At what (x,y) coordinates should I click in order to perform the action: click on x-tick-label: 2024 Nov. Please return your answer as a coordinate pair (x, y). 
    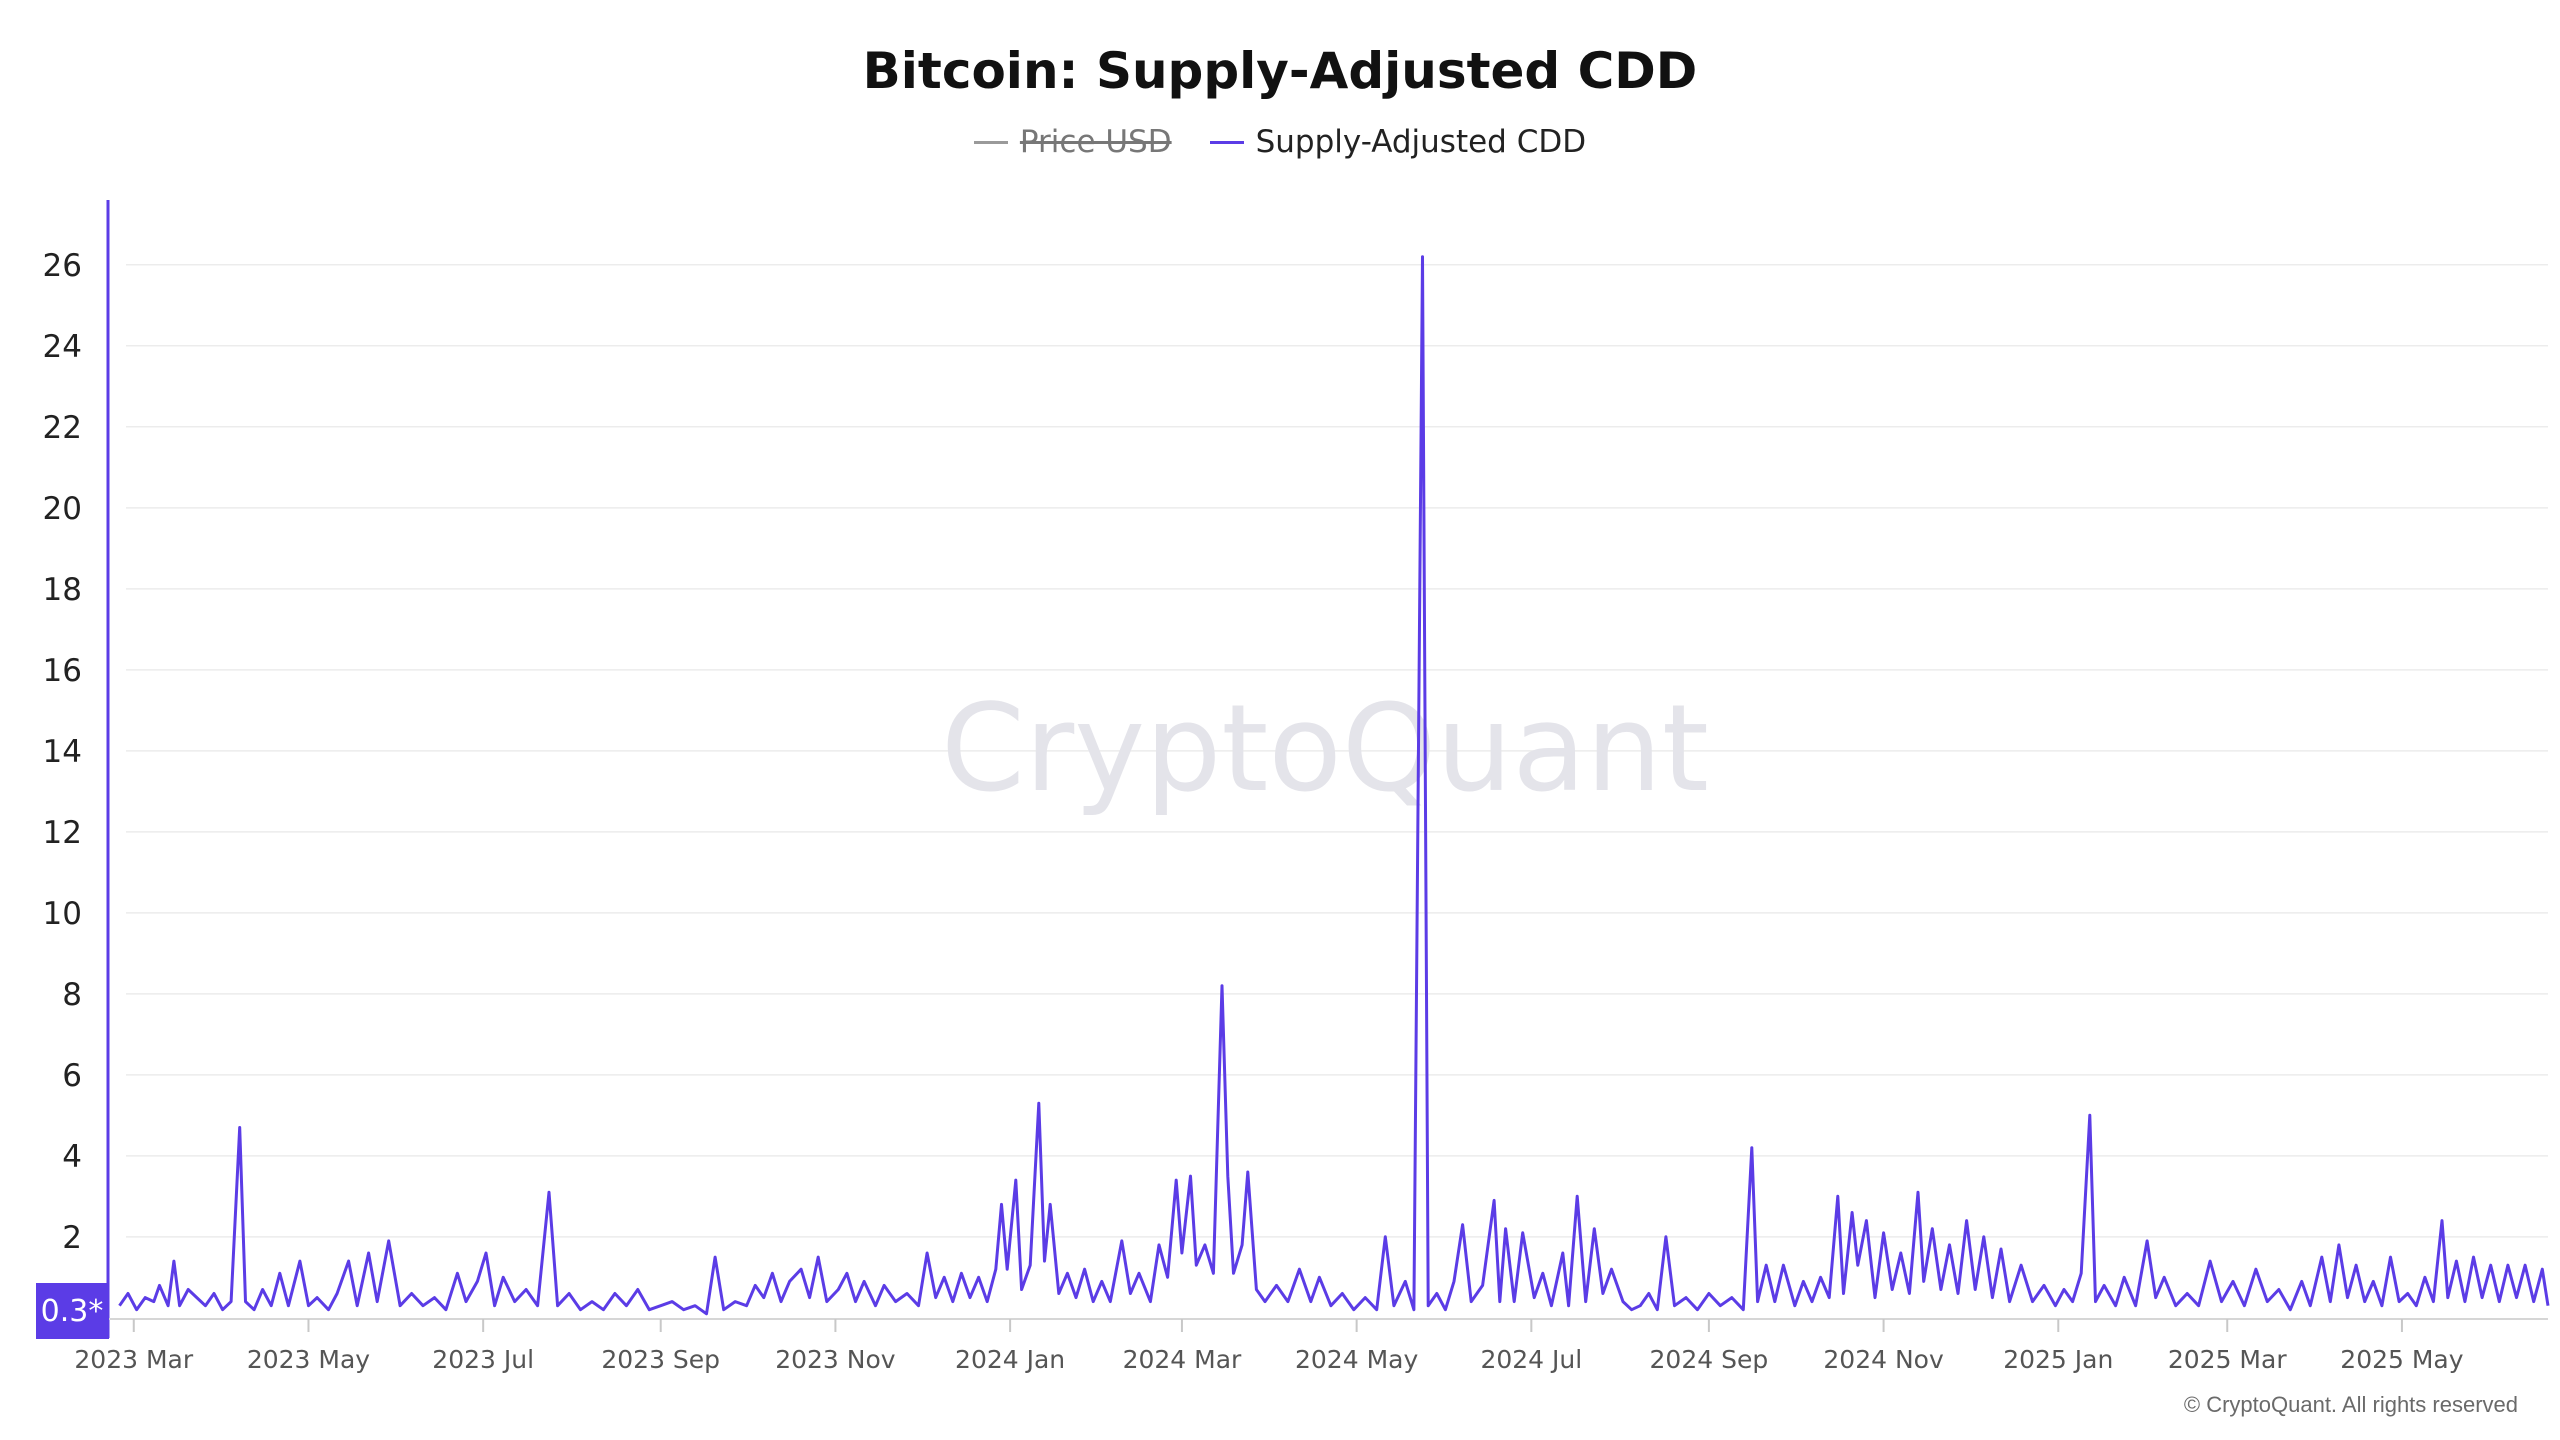
    Looking at the image, I should click on (1883, 1359).